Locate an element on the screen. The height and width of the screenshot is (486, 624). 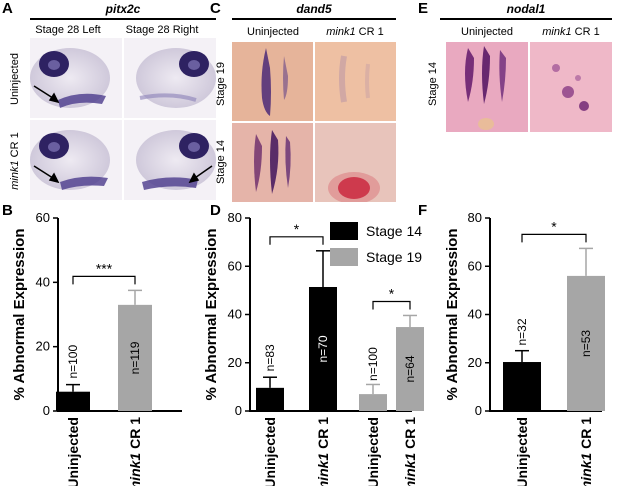
panel-label-a: A is located at coordinates (7, 8).